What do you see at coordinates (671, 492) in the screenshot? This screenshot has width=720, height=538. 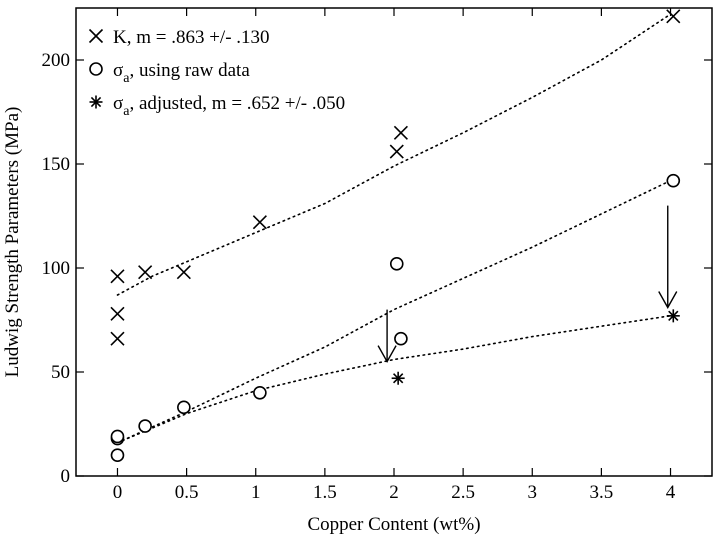 I see `x-tick-label: 4` at bounding box center [671, 492].